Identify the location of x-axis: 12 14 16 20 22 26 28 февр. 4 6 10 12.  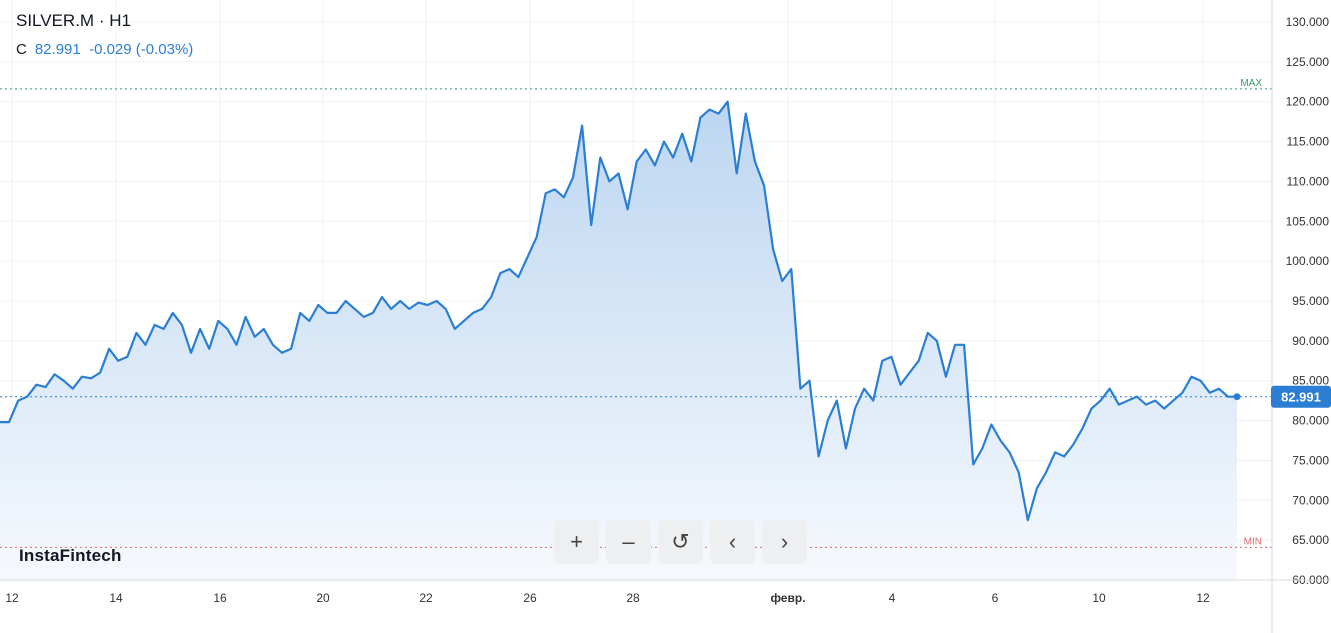
(665, 592).